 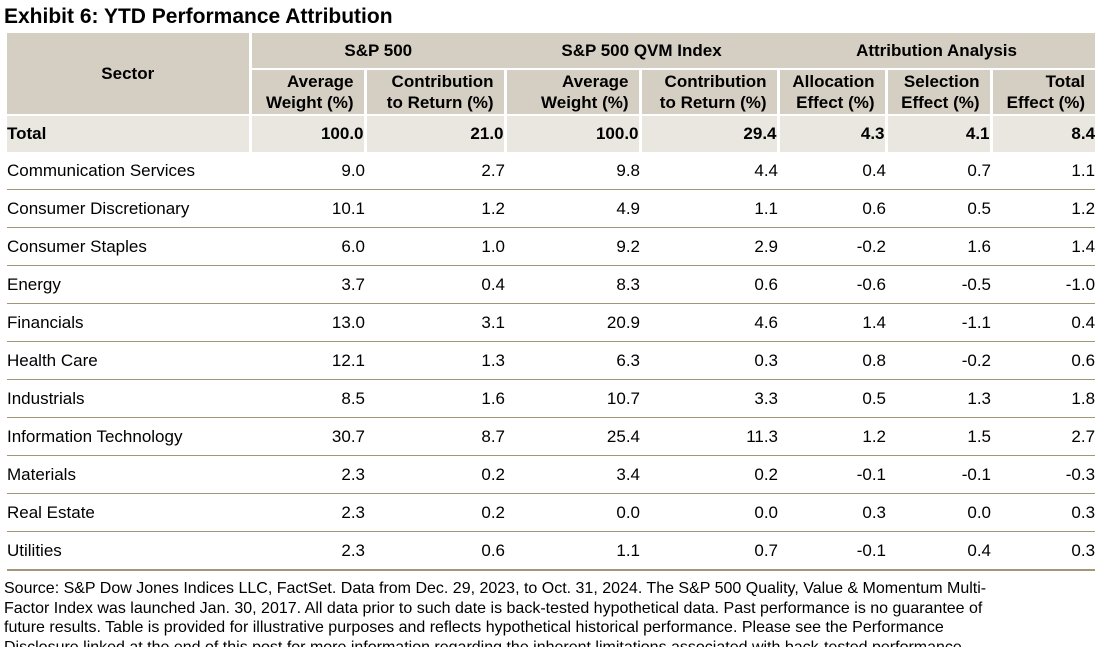 What do you see at coordinates (128, 284) in the screenshot?
I see `sector-cell: Energy` at bounding box center [128, 284].